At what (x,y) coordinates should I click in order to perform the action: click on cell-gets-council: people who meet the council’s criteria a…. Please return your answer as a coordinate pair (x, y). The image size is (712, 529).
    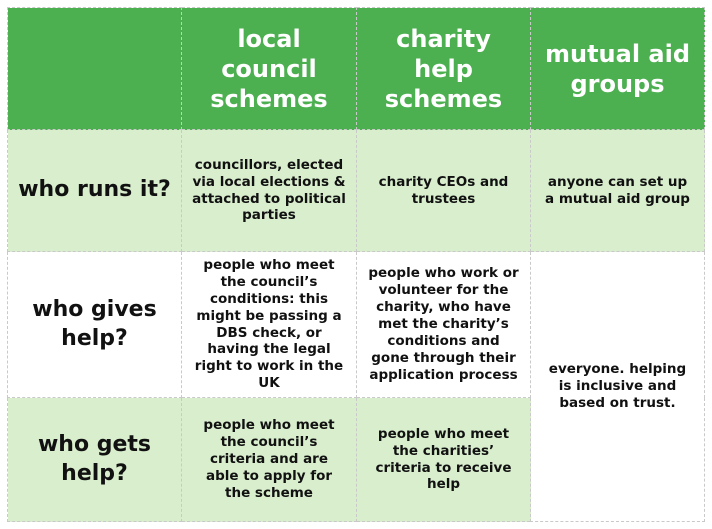
    Looking at the image, I should click on (269, 459).